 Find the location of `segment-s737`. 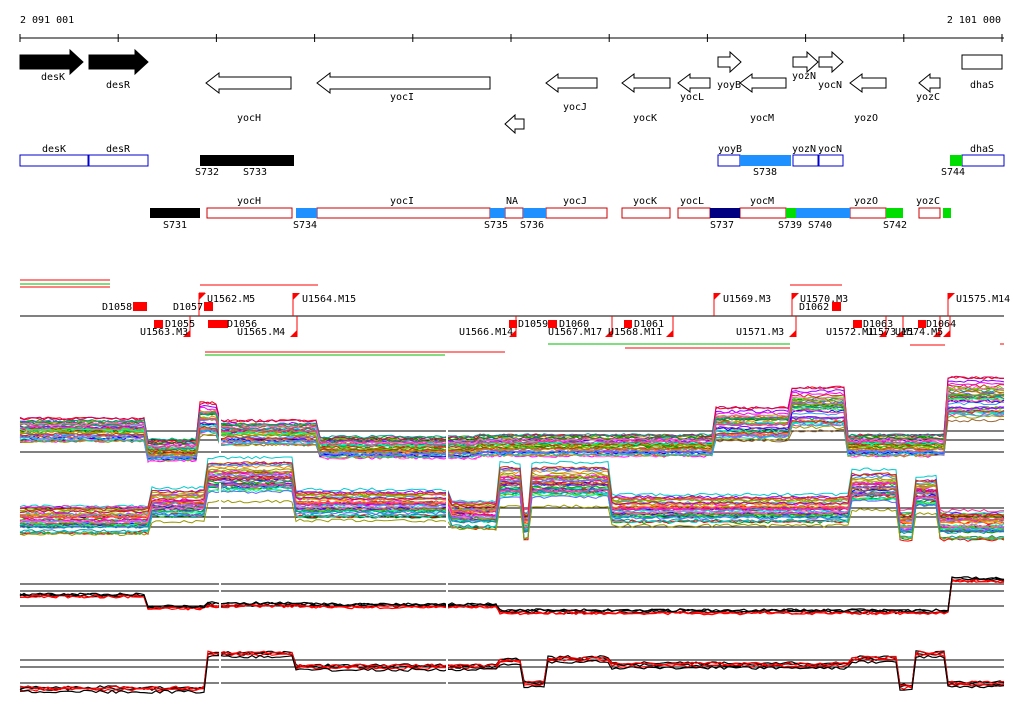

segment-s737 is located at coordinates (725, 213).